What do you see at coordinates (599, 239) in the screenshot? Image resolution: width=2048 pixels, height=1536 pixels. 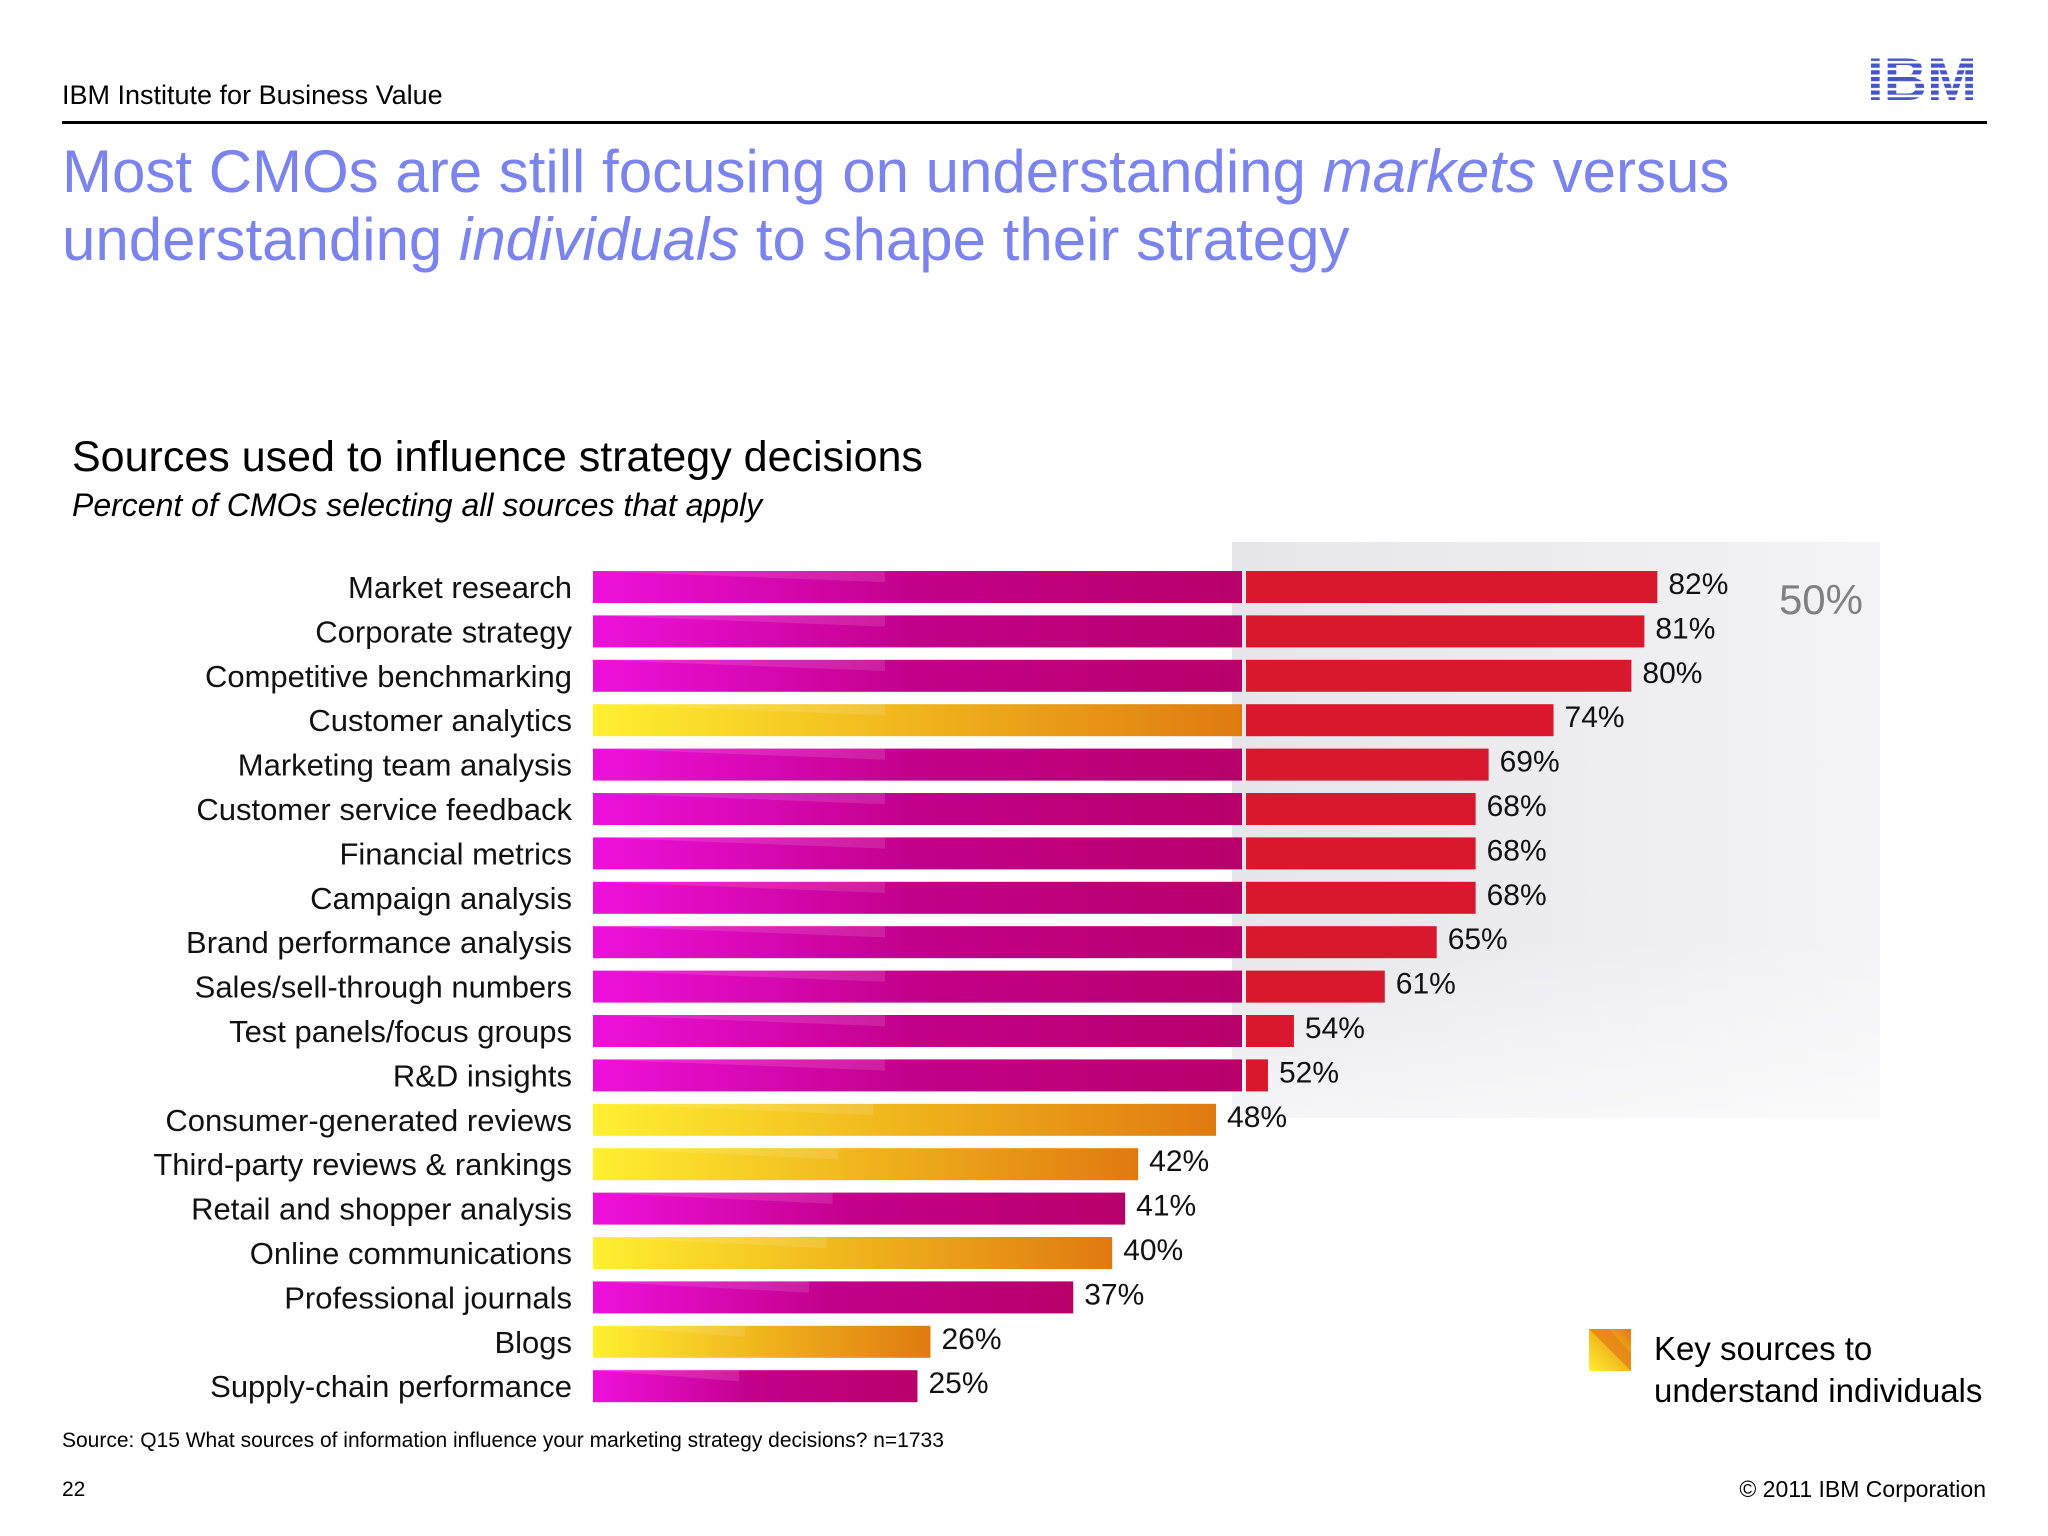 I see `title-emphasis-individuals: individuals` at bounding box center [599, 239].